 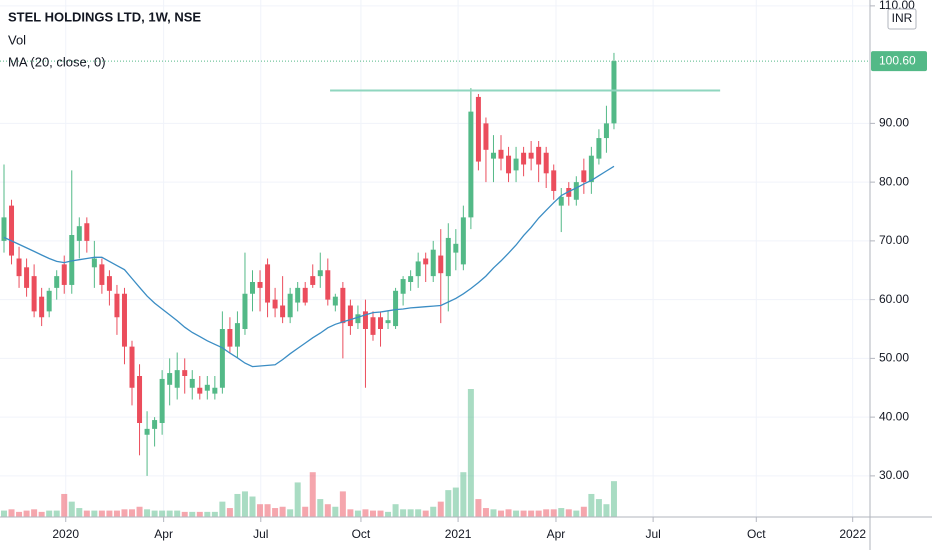 I want to click on x-tick-label: Jul, so click(x=260, y=534).